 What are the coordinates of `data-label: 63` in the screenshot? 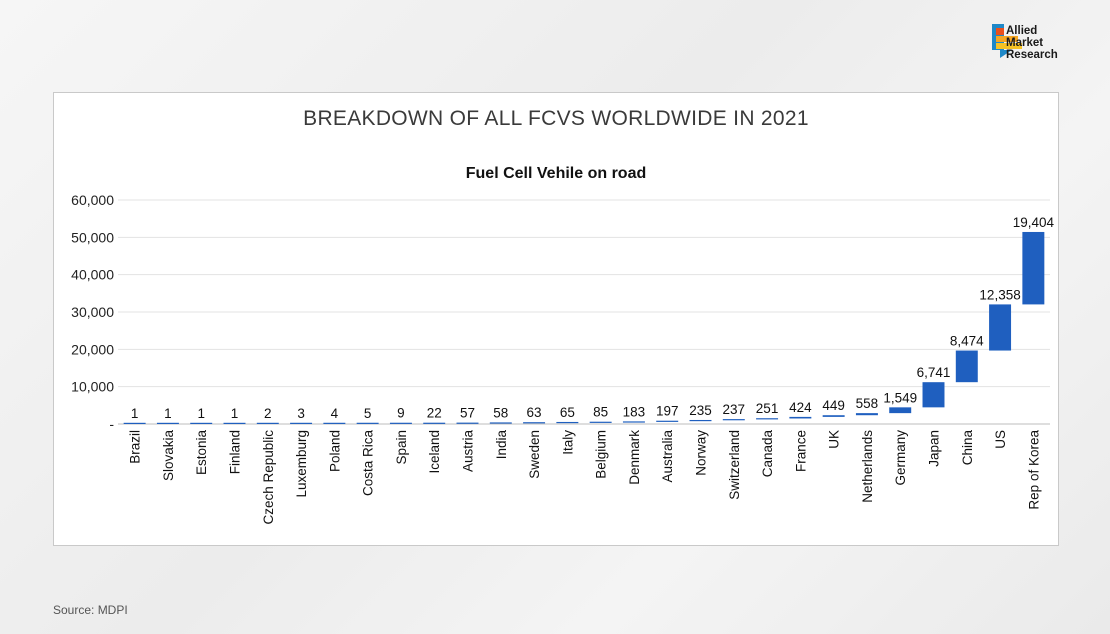 It's located at (534, 412).